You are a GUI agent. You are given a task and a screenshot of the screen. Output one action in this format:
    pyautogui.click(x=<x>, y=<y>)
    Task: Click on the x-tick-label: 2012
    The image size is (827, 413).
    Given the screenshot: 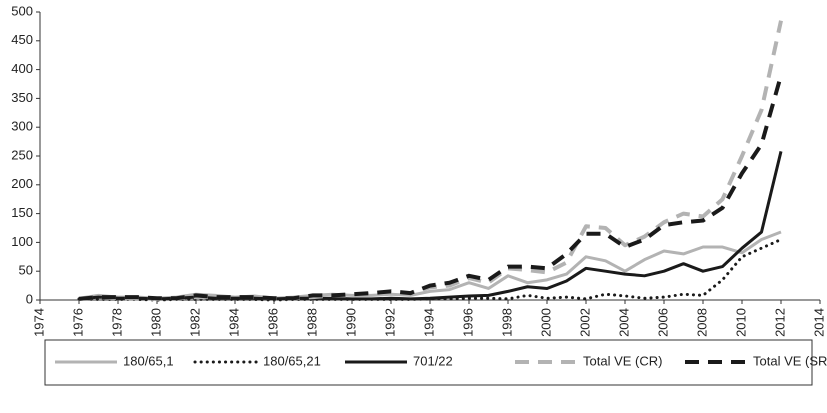 What is the action you would take?
    pyautogui.click(x=779, y=322)
    